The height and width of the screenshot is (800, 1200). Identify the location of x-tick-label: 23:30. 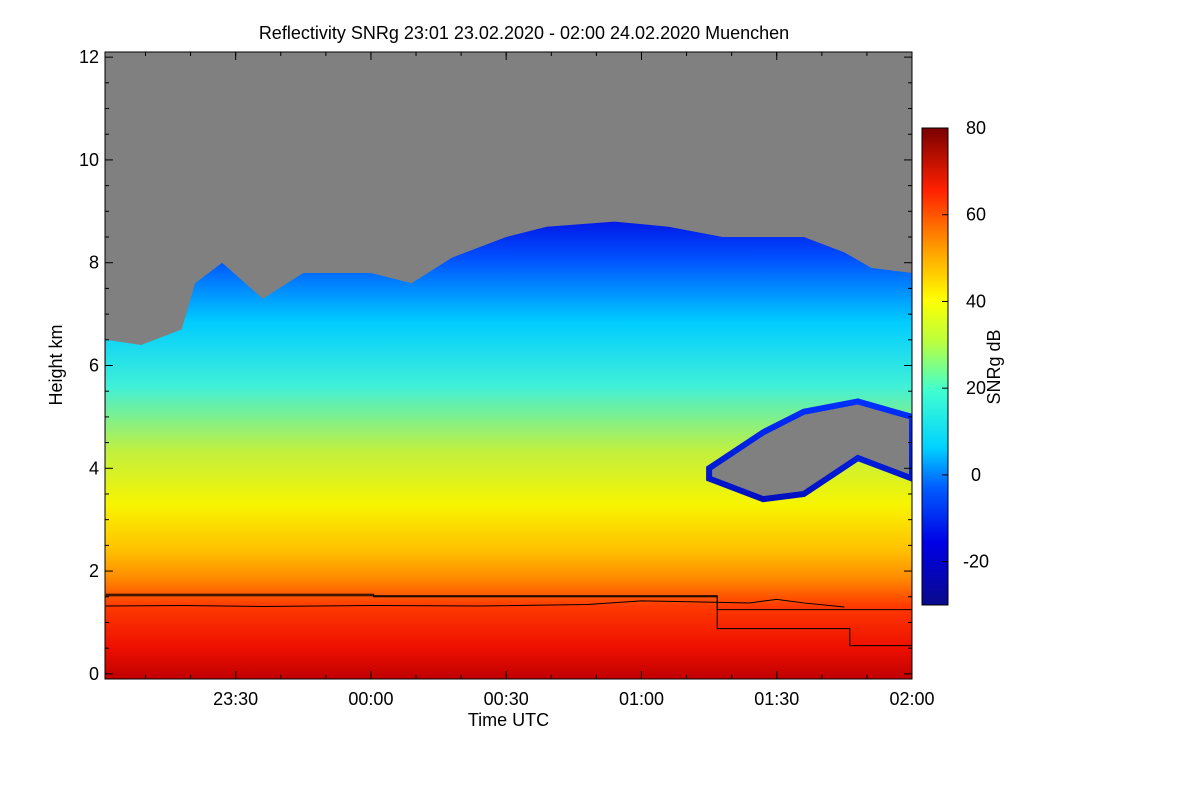
(235, 699).